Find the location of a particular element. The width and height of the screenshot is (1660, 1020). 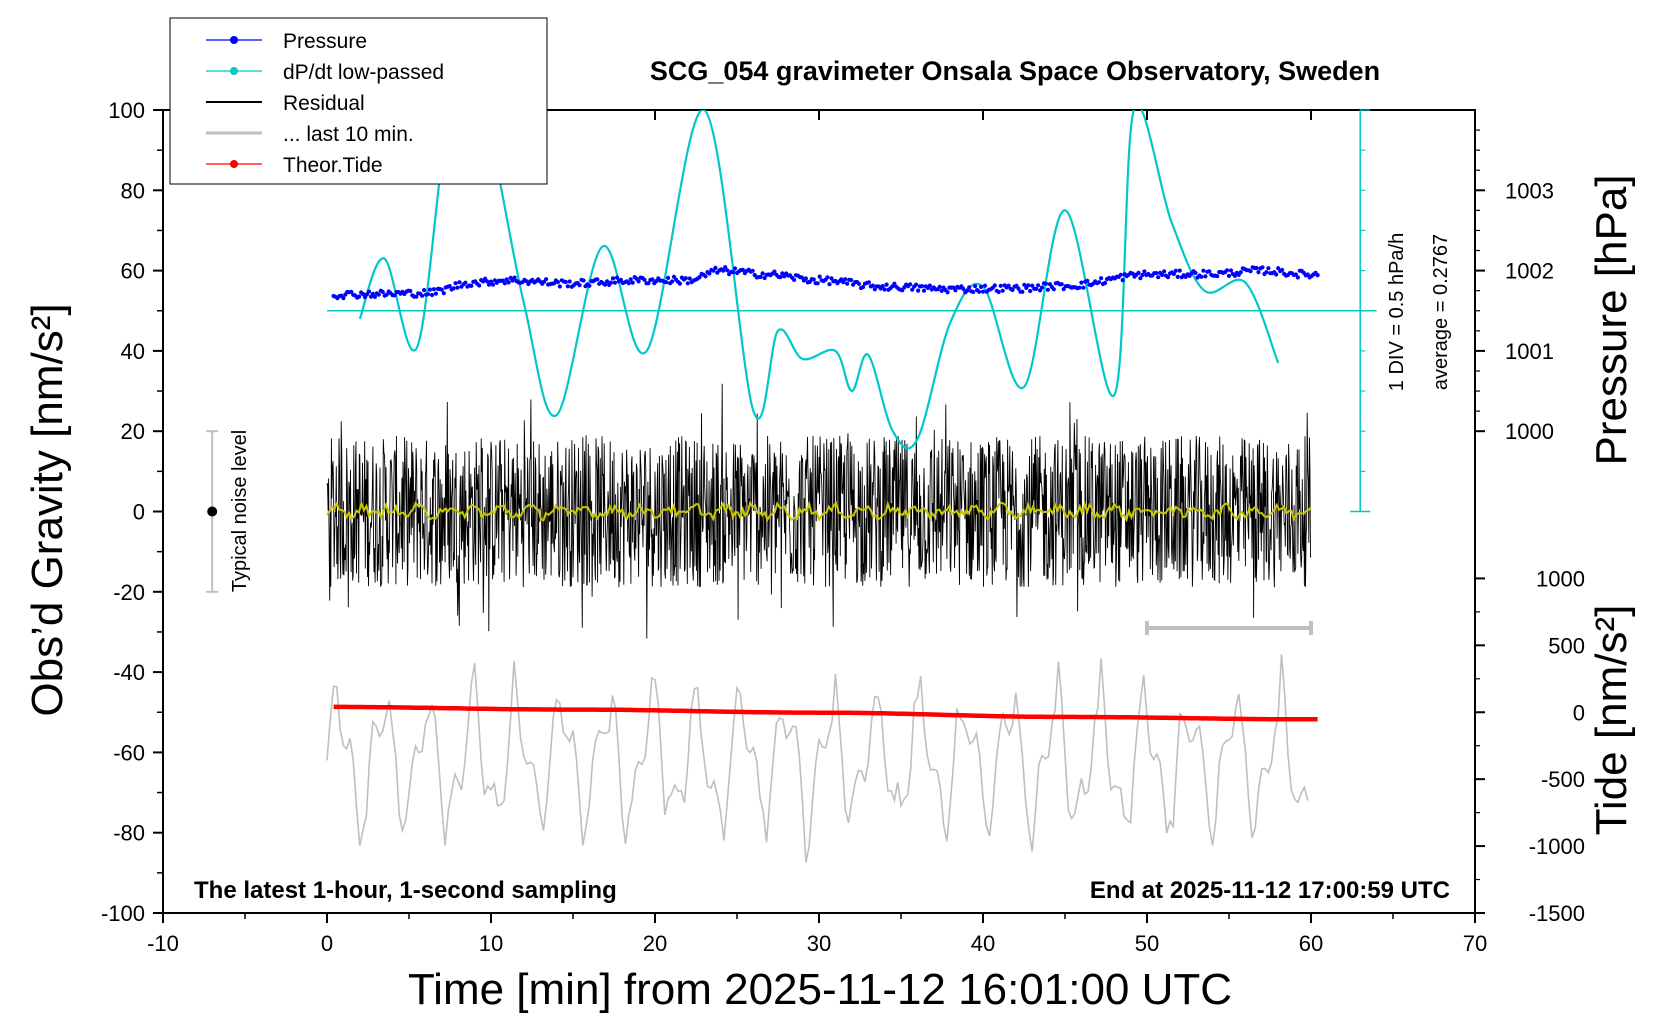

series-residual-smoothed is located at coordinates (819, 511).